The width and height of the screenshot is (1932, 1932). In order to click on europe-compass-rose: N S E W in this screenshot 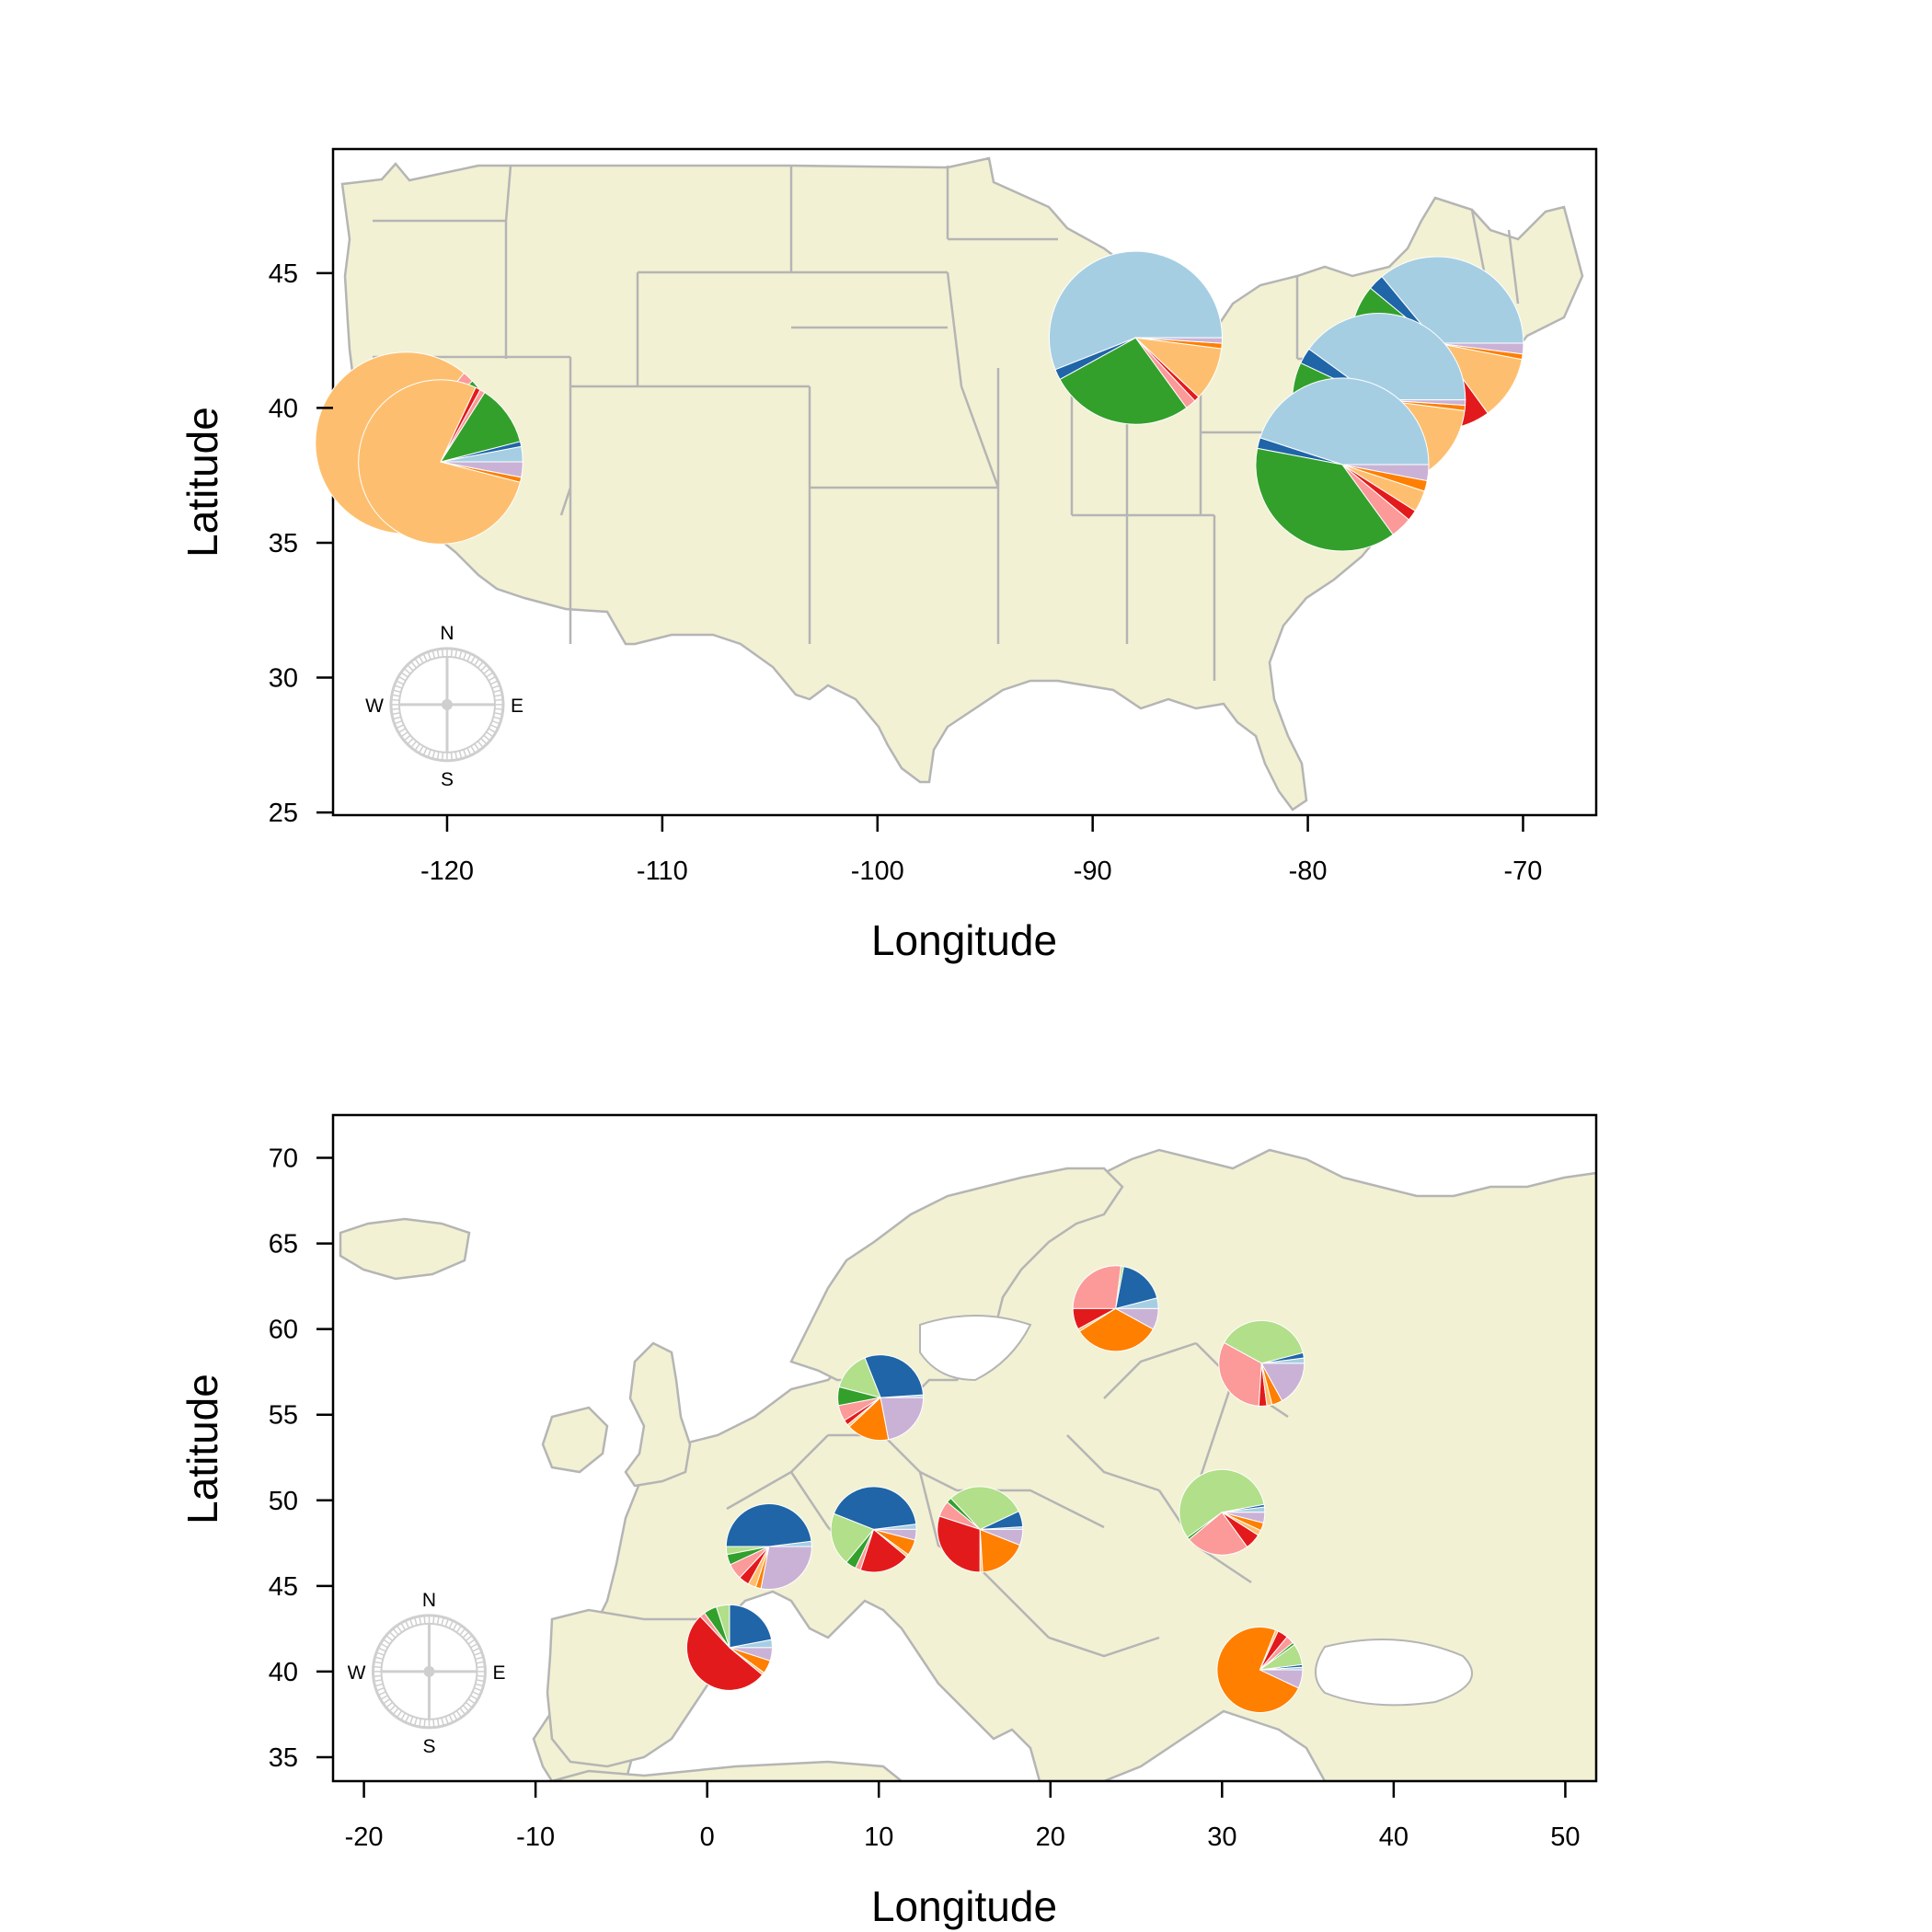, I will do `click(427, 1673)`.